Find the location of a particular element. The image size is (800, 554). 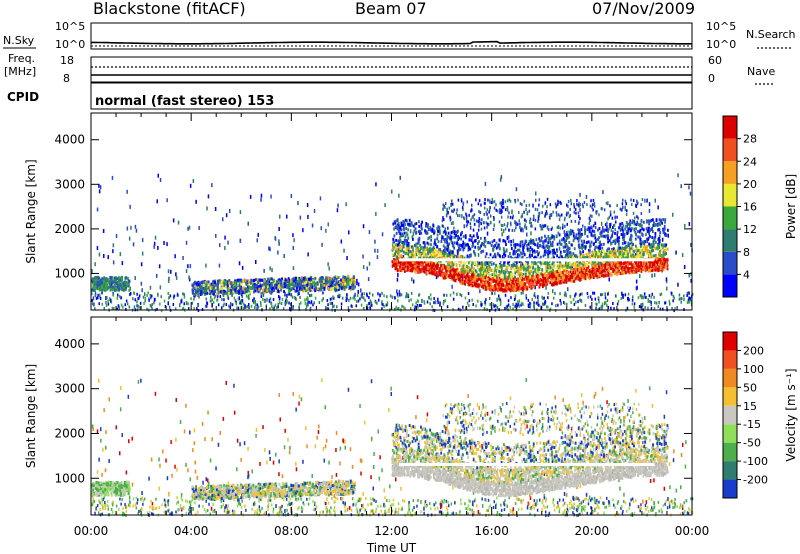

freq-panel: Freq. [MHz] 18 8 60 0 Nave is located at coordinates (389, 68).